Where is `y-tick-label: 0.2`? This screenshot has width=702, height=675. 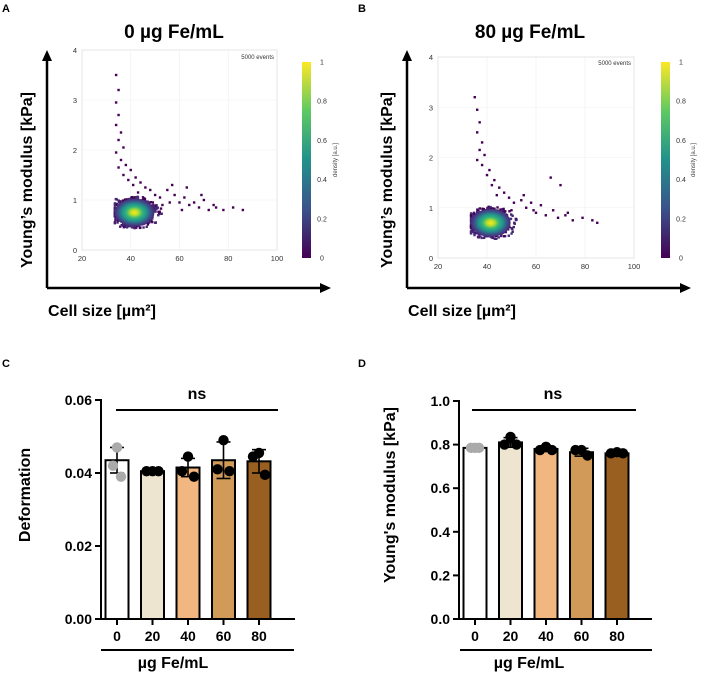
y-tick-label: 0.2 is located at coordinates (441, 575).